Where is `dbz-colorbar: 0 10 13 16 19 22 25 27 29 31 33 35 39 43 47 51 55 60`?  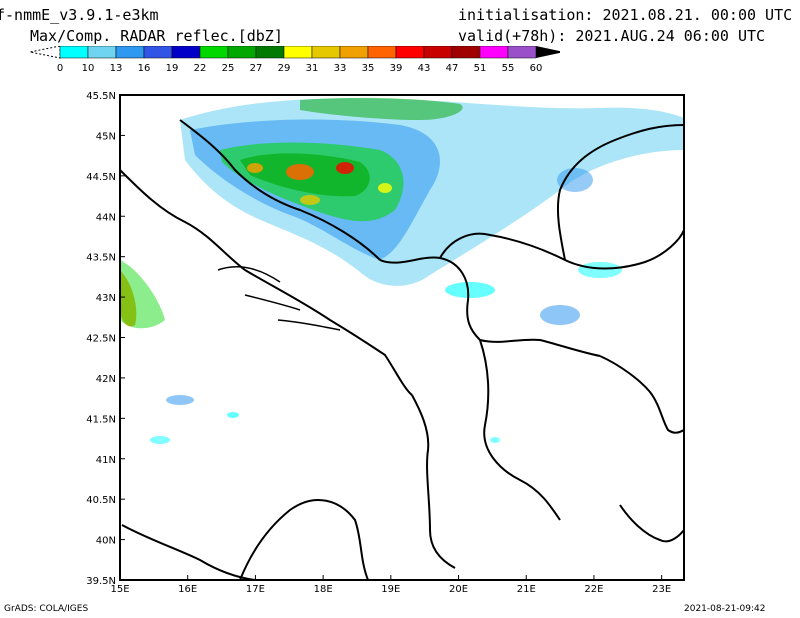 dbz-colorbar: 0 10 13 16 19 22 25 27 29 31 33 35 39 43 47 51 55 60 is located at coordinates (294, 60).